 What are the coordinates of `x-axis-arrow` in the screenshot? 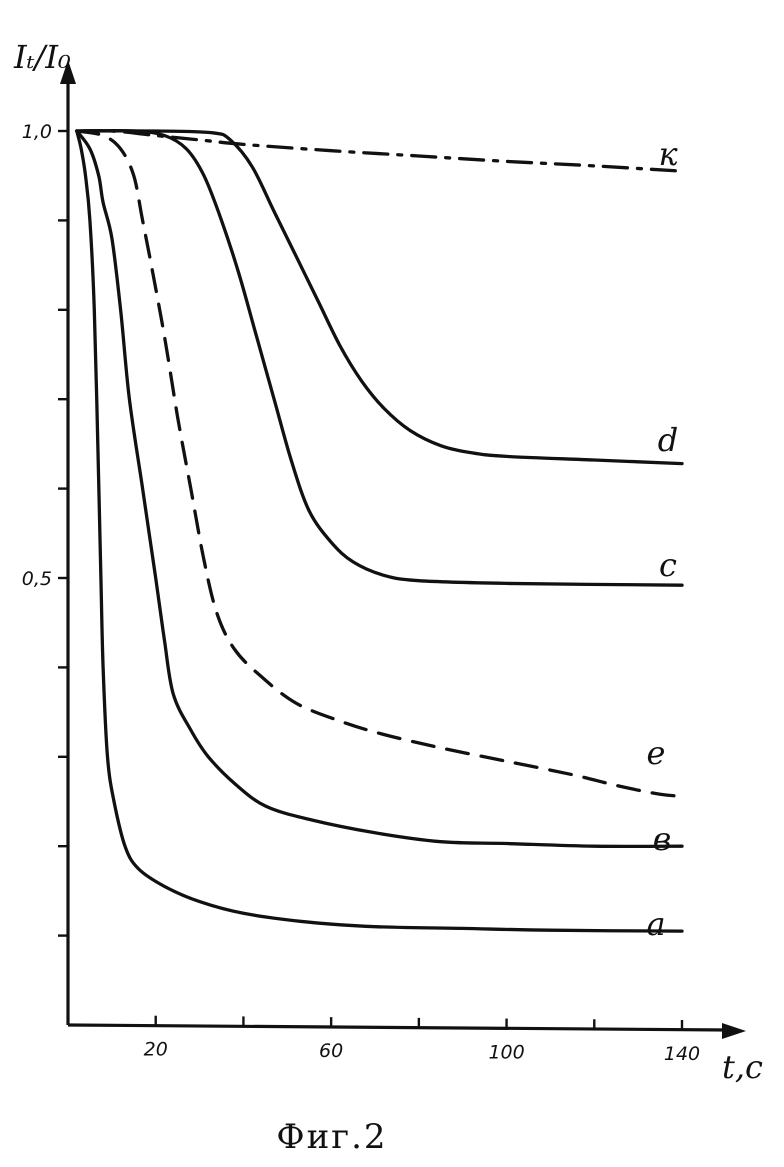 It's located at (734, 1031).